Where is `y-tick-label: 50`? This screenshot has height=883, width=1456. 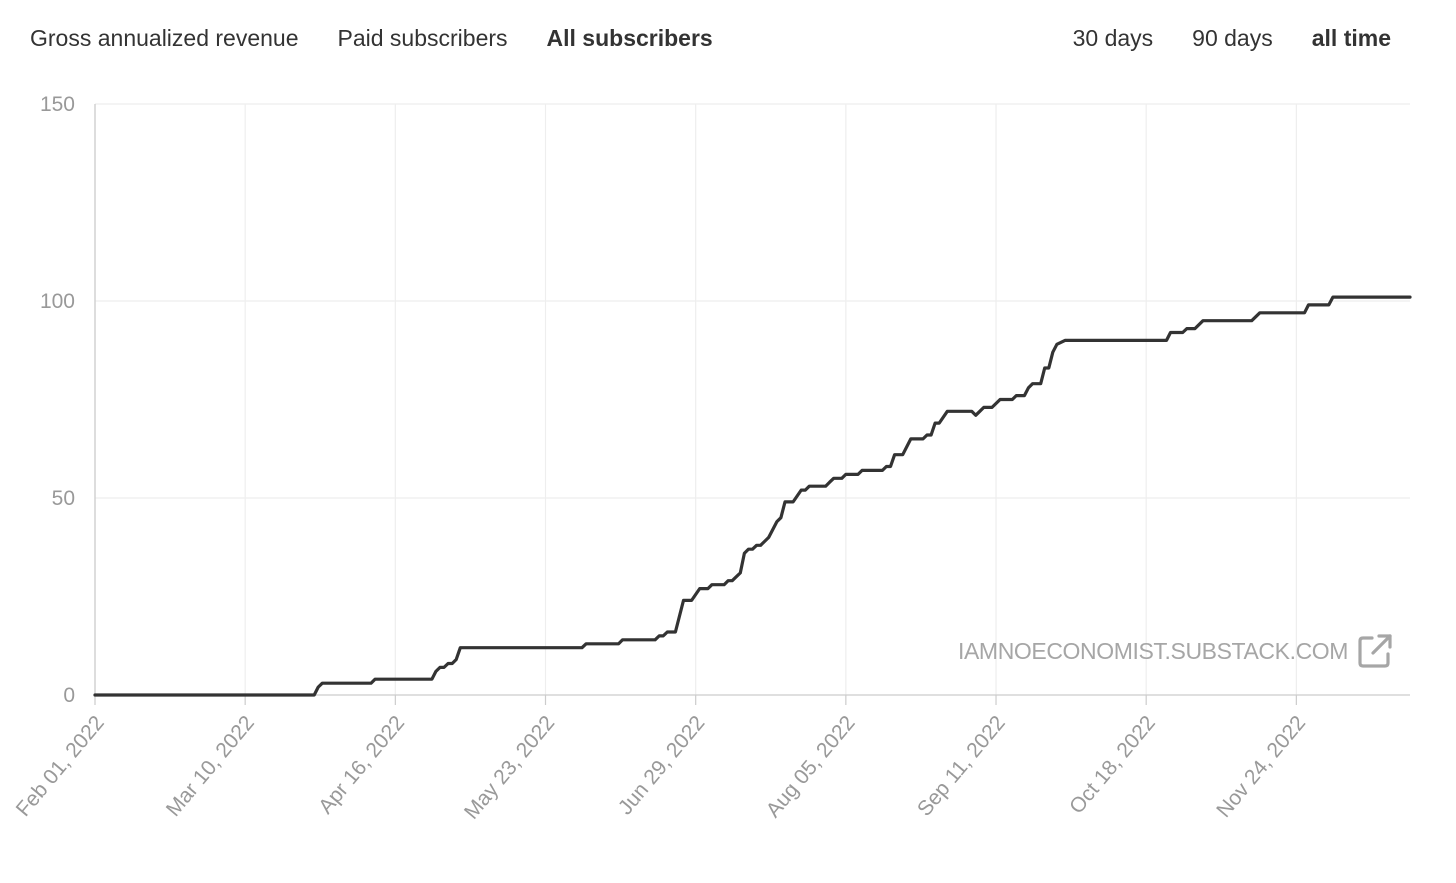 y-tick-label: 50 is located at coordinates (63, 498).